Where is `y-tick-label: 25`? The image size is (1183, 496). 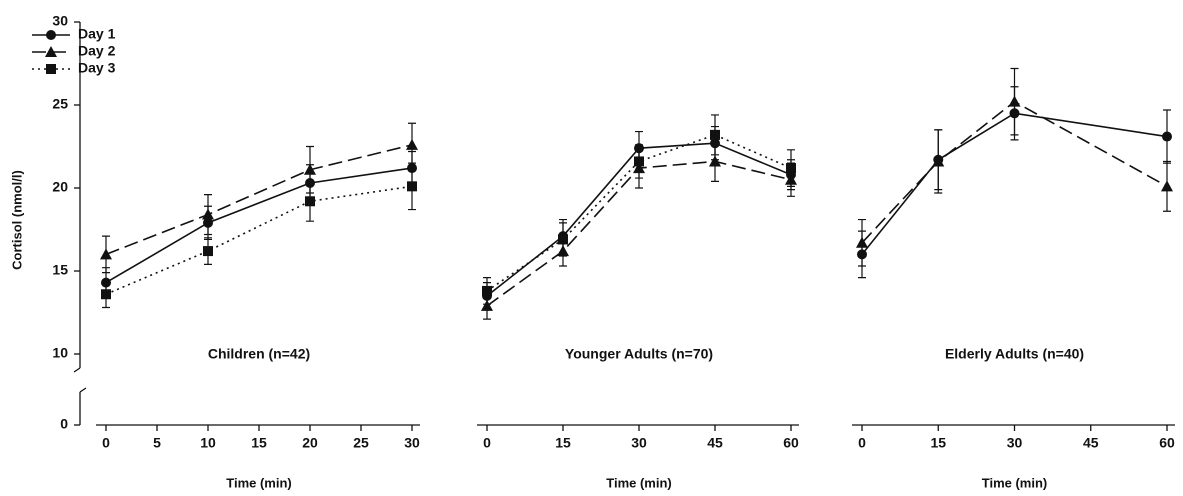 y-tick-label: 25 is located at coordinates (60, 104).